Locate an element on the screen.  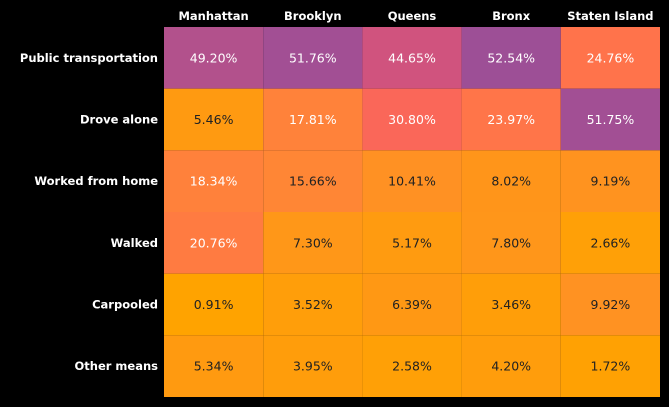
cell-value-label: 10.41% is located at coordinates (412, 181).